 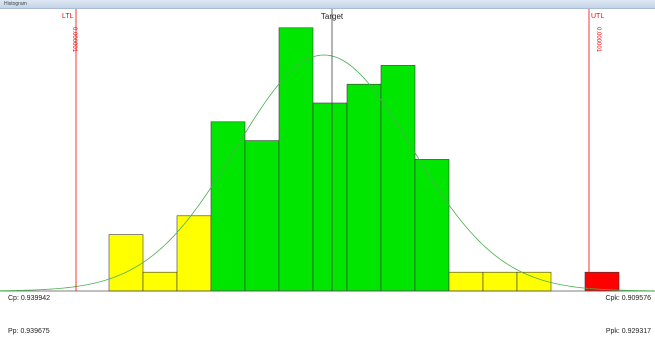 What do you see at coordinates (29, 331) in the screenshot?
I see `pp-value: Pp: 0.939675` at bounding box center [29, 331].